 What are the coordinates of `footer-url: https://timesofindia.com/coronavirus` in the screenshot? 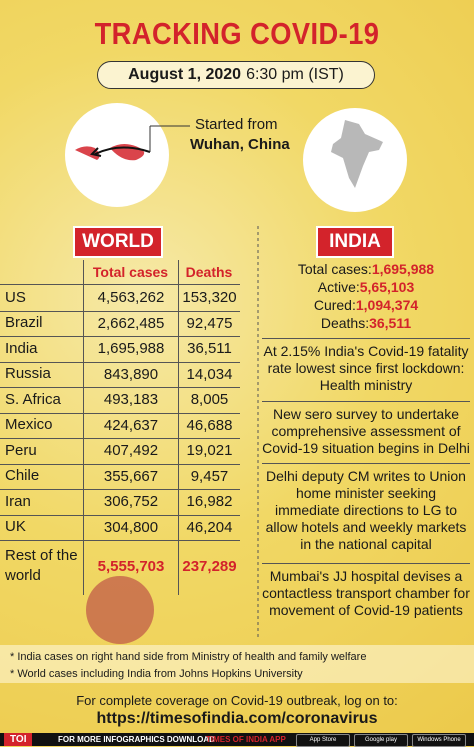 It's located at (237, 718).